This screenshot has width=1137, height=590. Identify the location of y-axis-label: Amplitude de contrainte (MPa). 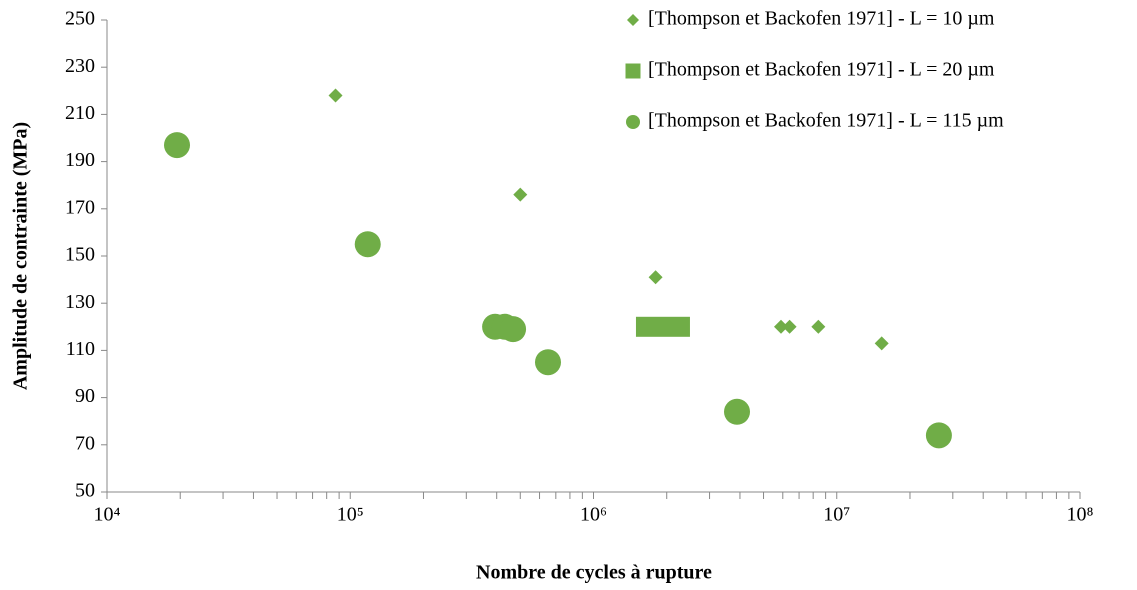
(21, 256).